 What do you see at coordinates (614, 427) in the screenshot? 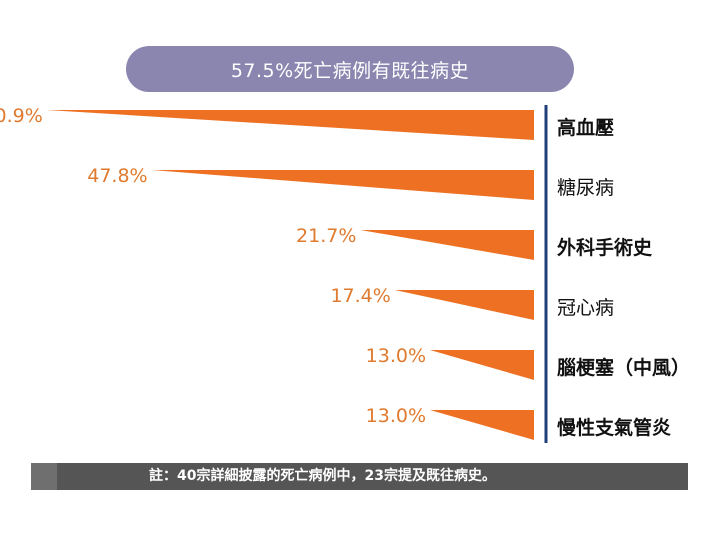
I see `category-label: 慢性支氣管炎` at bounding box center [614, 427].